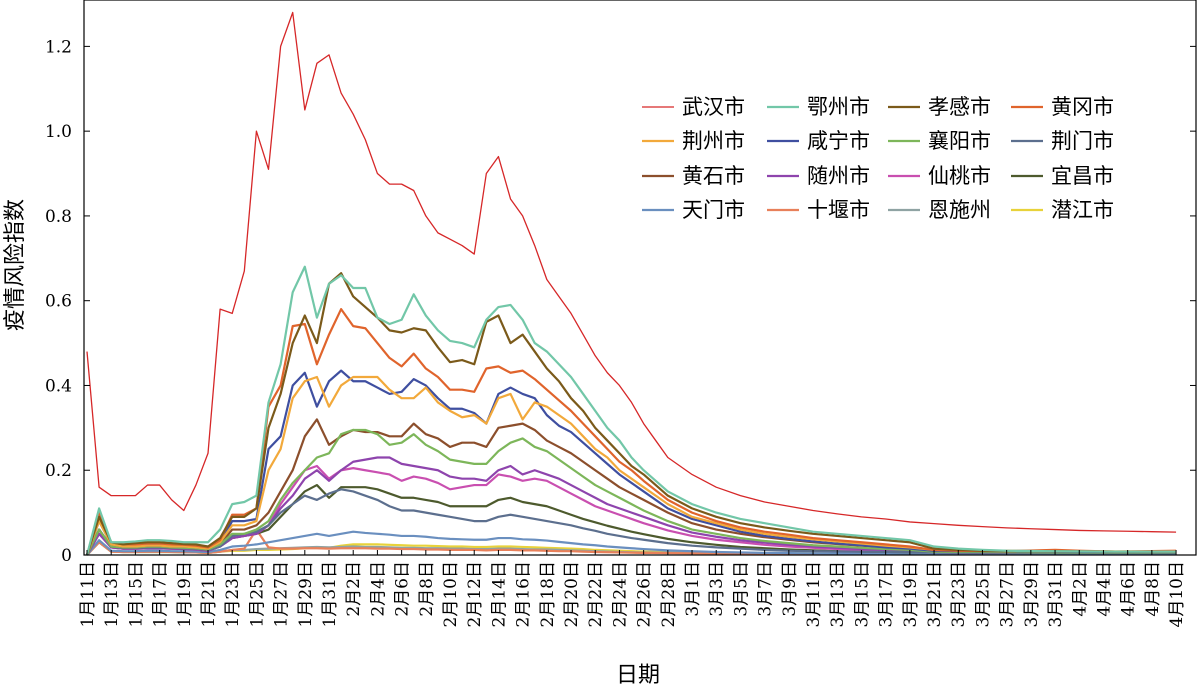  Describe the element at coordinates (427, 589) in the screenshot. I see `x-tick-label: 2月8日` at that location.